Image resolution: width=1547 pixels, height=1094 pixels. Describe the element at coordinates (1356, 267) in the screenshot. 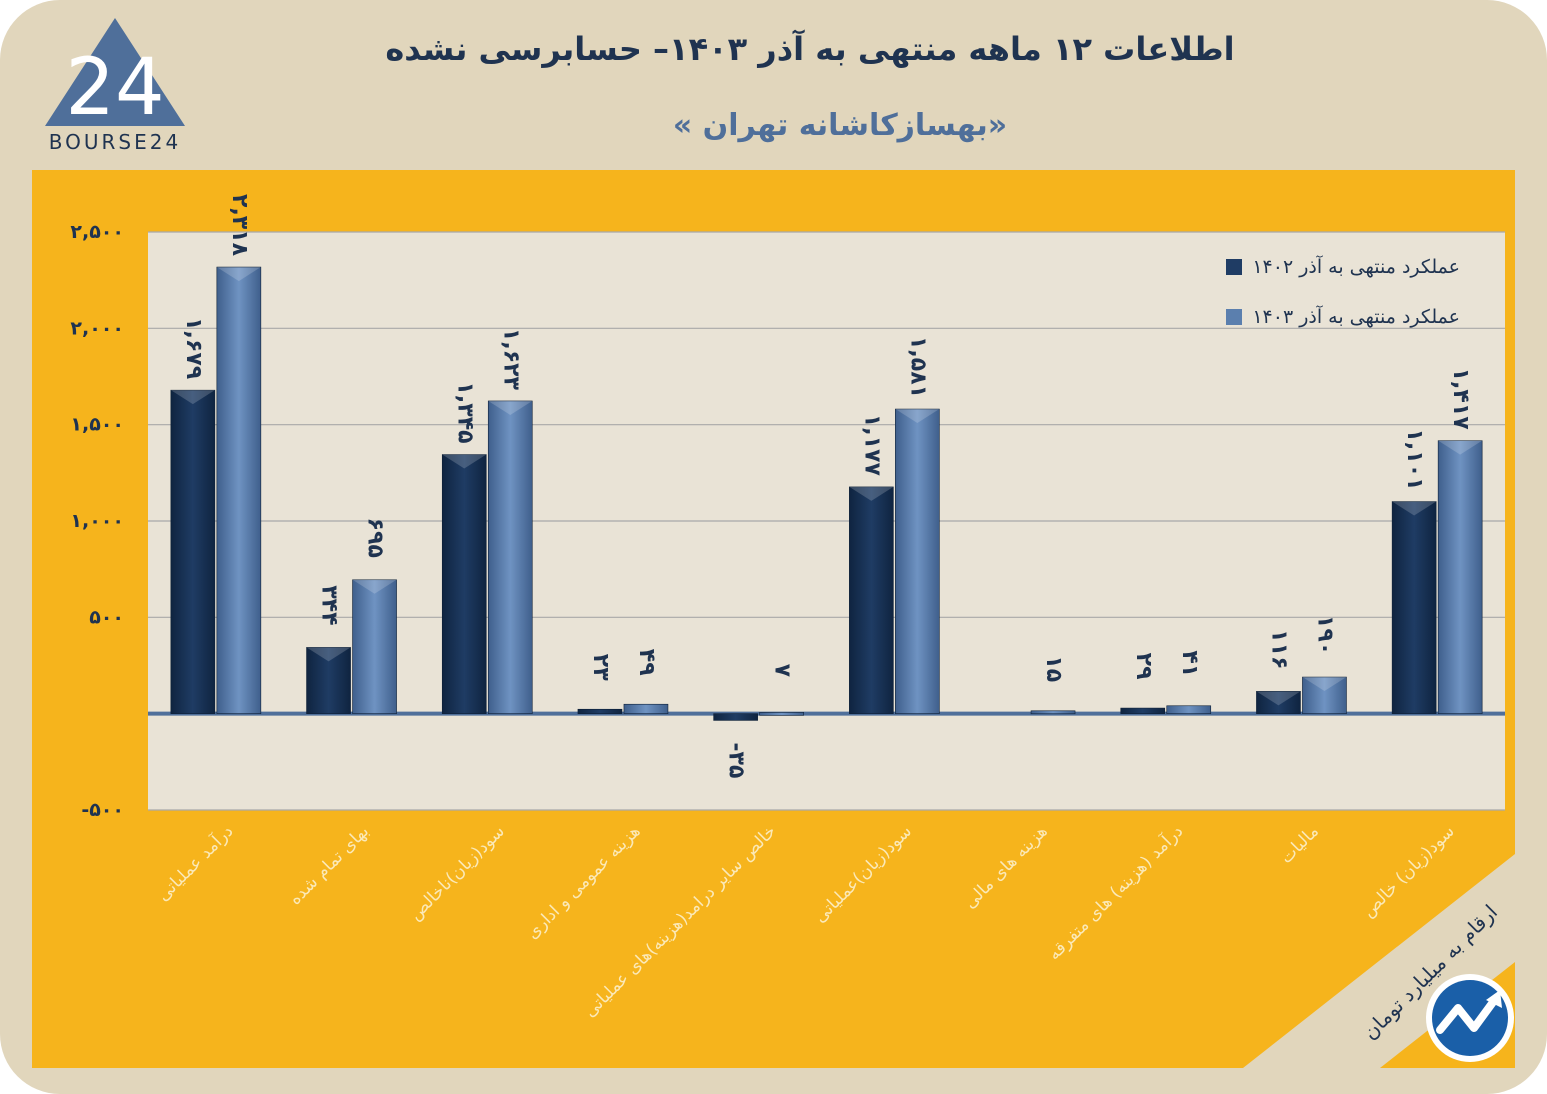

I see `legend-label-1402: عملکرد منتهی به آذر ۱۴۰۲` at that location.